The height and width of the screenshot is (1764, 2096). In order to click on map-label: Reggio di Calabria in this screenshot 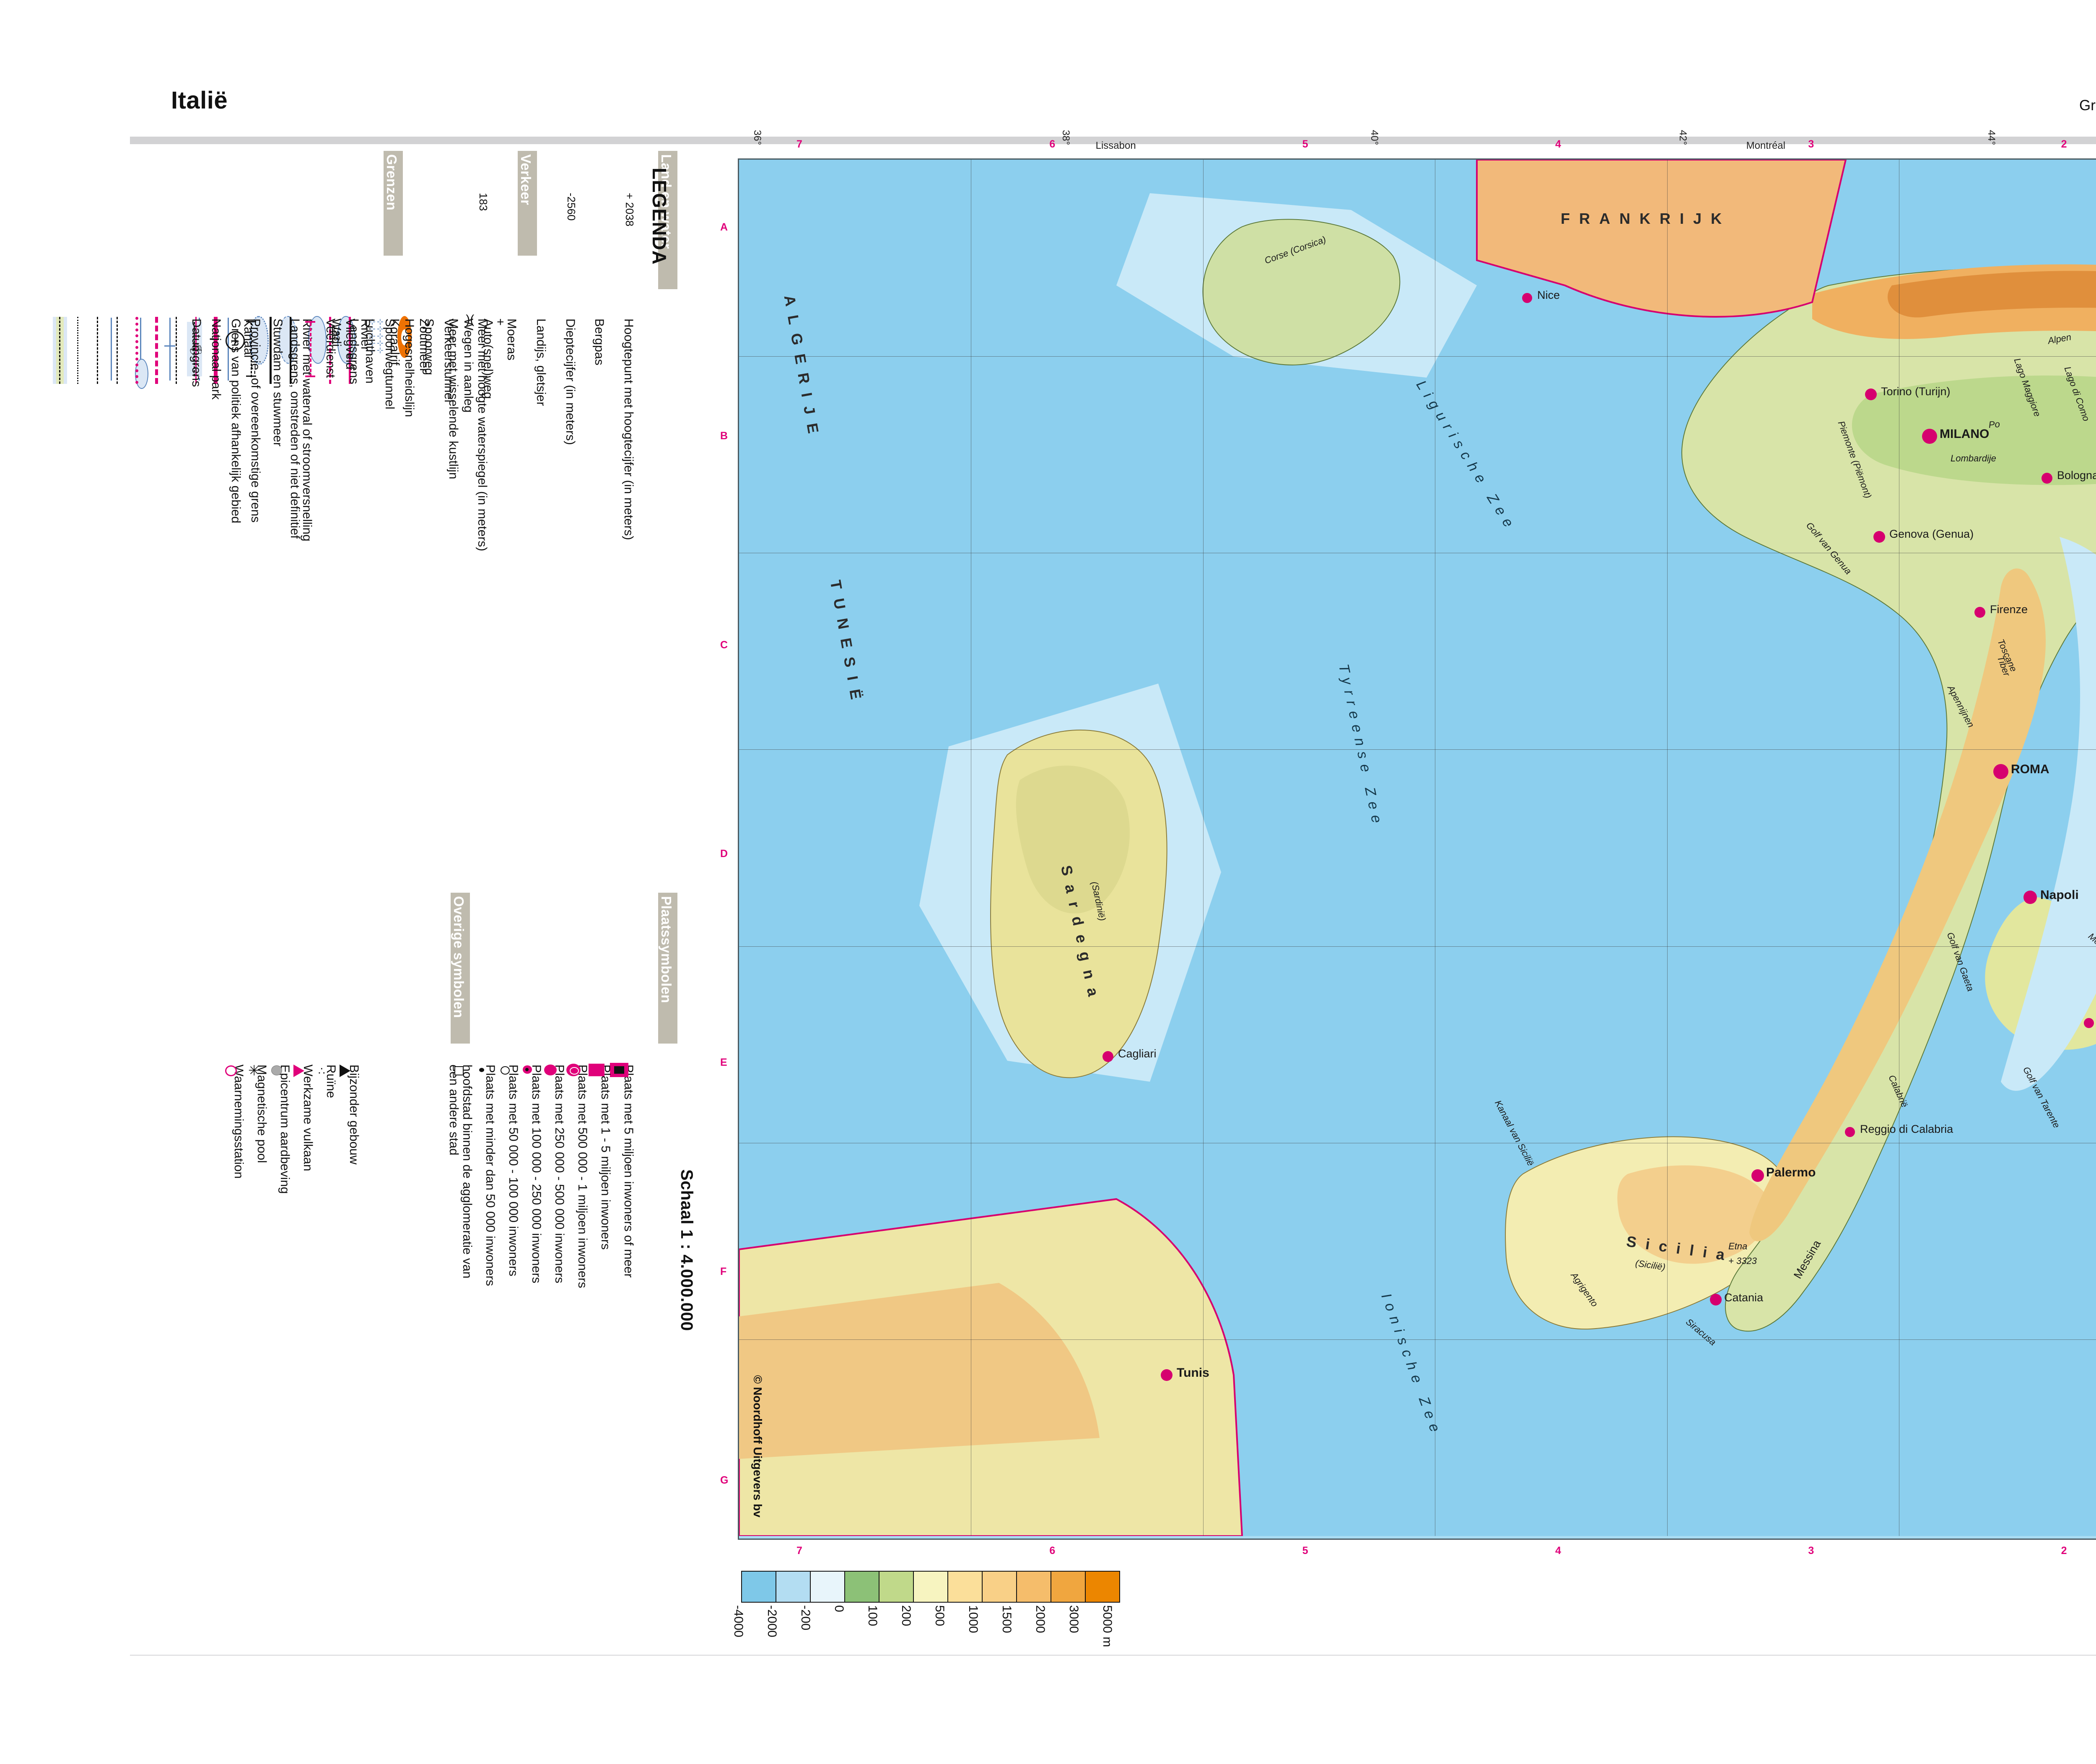, I will do `click(1907, 1129)`.